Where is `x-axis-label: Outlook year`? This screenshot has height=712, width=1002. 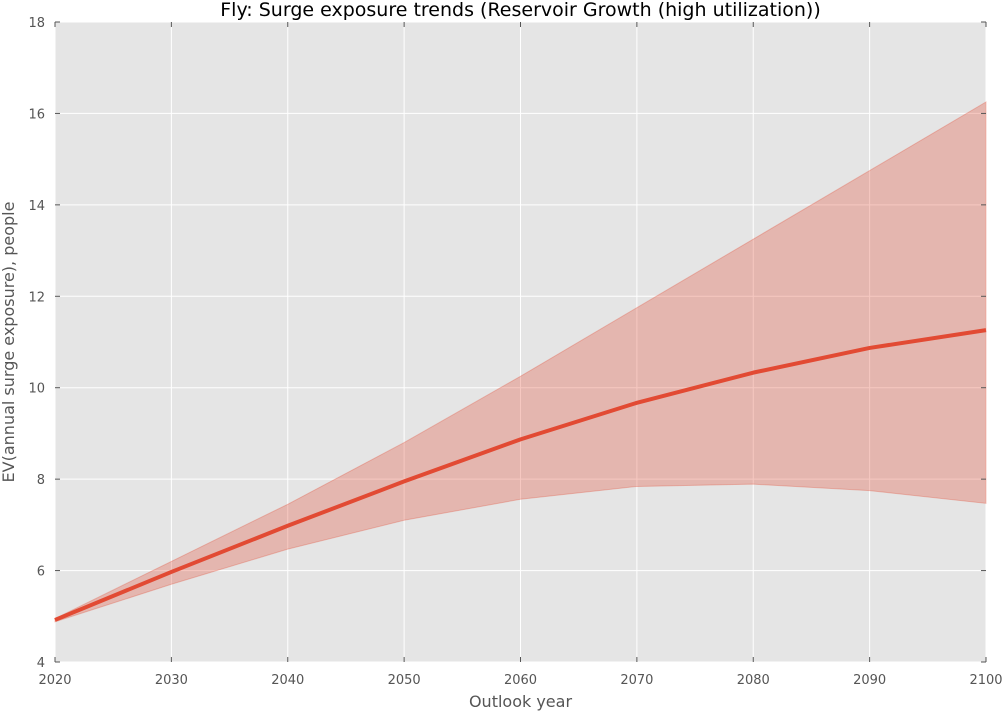 x-axis-label: Outlook year is located at coordinates (521, 701).